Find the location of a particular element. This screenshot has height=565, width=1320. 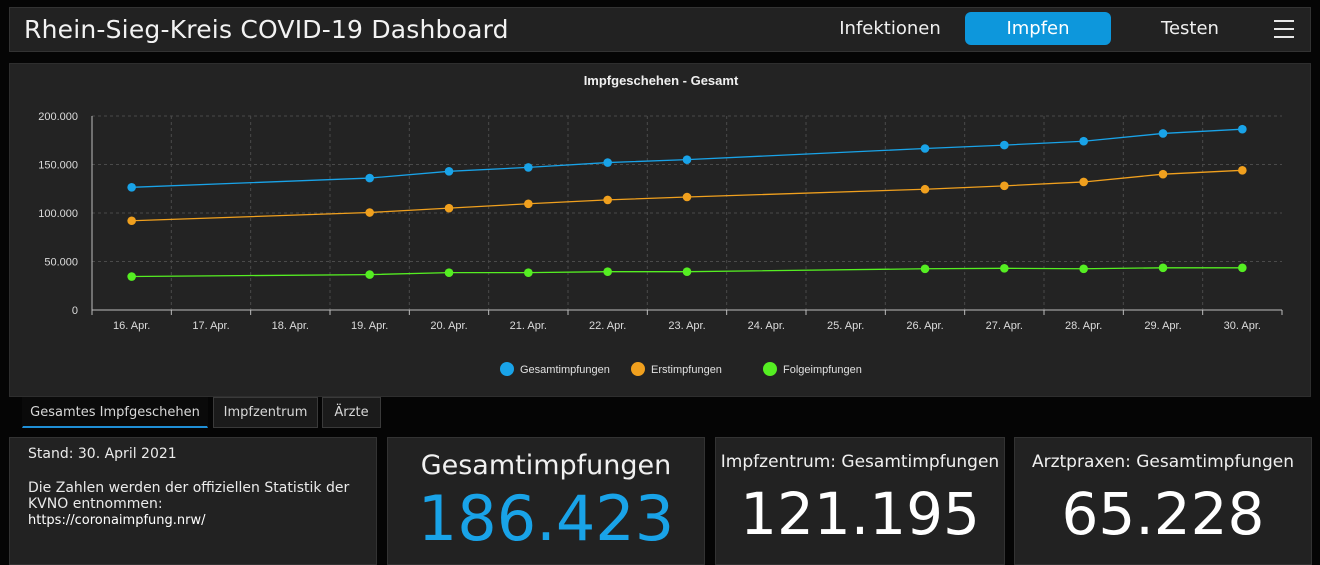

tab-impfen: Impfen is located at coordinates (1038, 28).